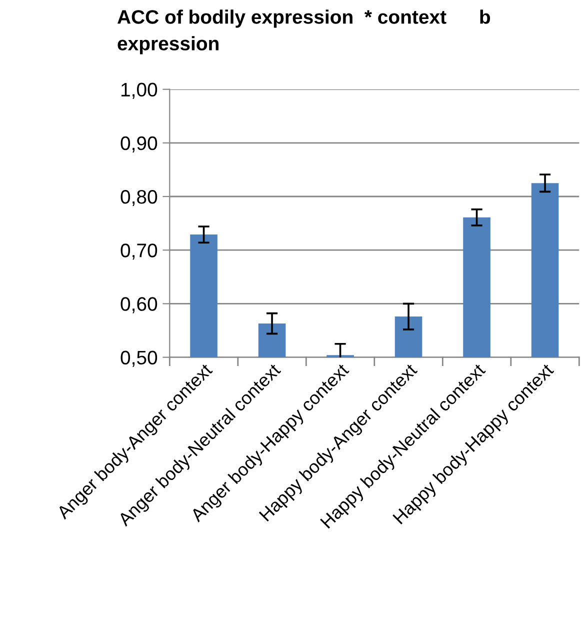  Describe the element at coordinates (139, 198) in the screenshot. I see `y-tick-label: 0,80` at that location.